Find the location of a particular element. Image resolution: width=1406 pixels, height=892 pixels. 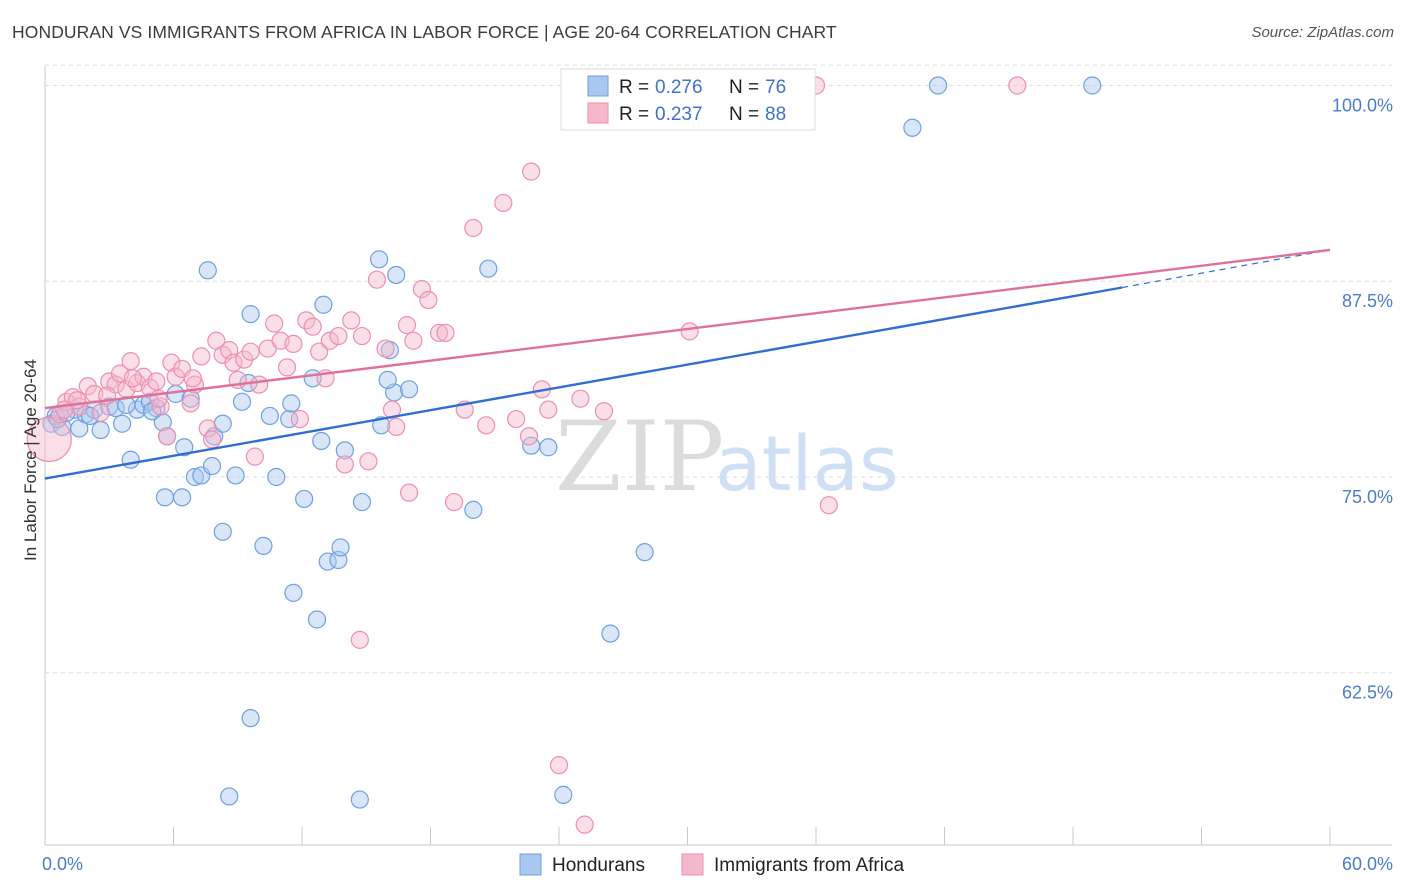

legend: R = 0.276 N = 76 R = 0.237 N = 88 is located at coordinates (688, 99).